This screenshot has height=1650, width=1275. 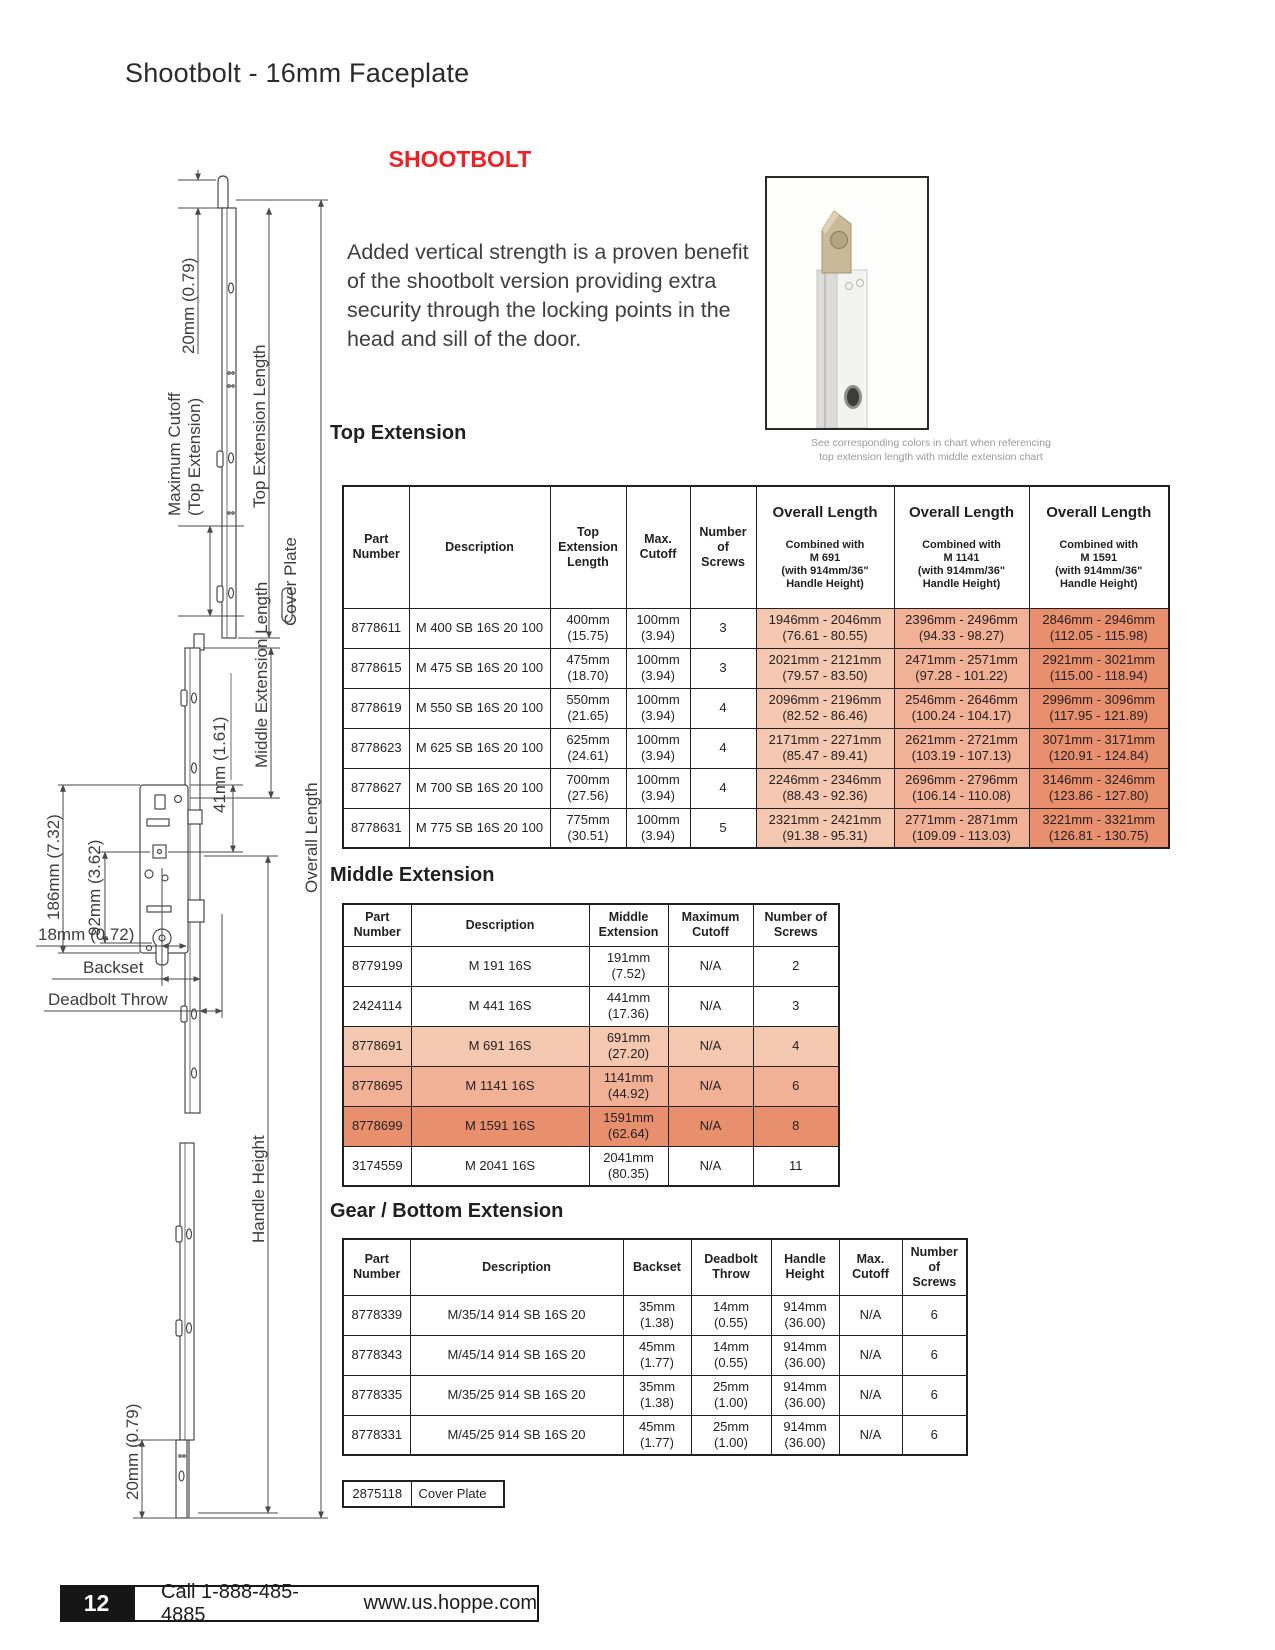 I want to click on table-row: 3174559 M 2041 16S 2041mm (80.35) N/A 11, so click(x=591, y=1166).